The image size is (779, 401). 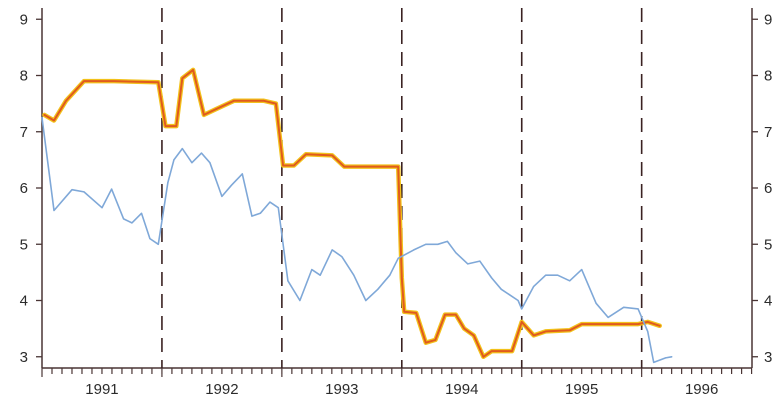 I want to click on left-y-tick-label: 9, so click(x=24, y=19).